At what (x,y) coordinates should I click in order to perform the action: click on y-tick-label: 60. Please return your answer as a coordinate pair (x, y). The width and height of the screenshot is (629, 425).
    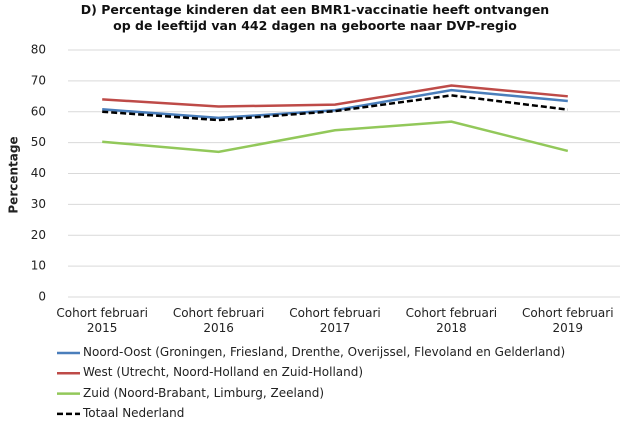
    Looking at the image, I should click on (38, 111).